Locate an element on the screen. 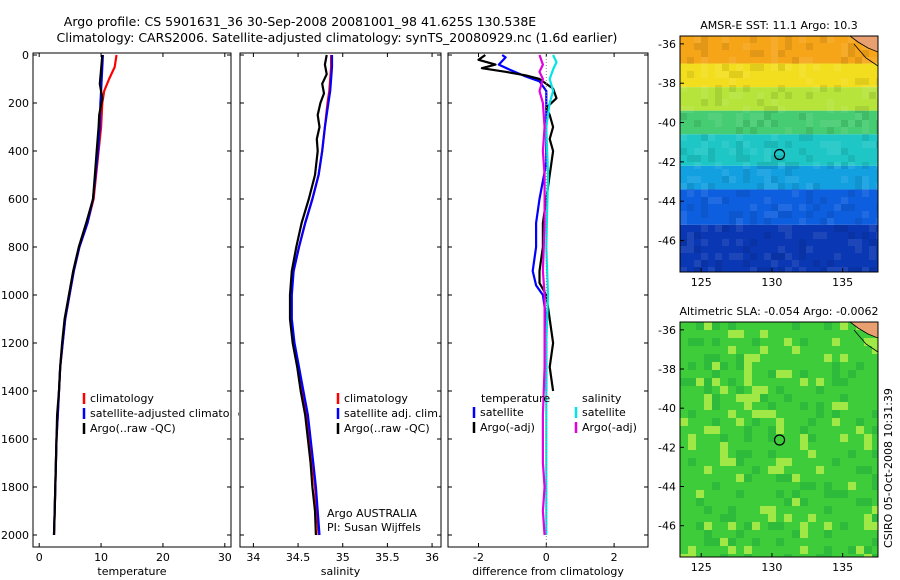 The image size is (900, 580). map-y-tick-label: -46 is located at coordinates (667, 241).